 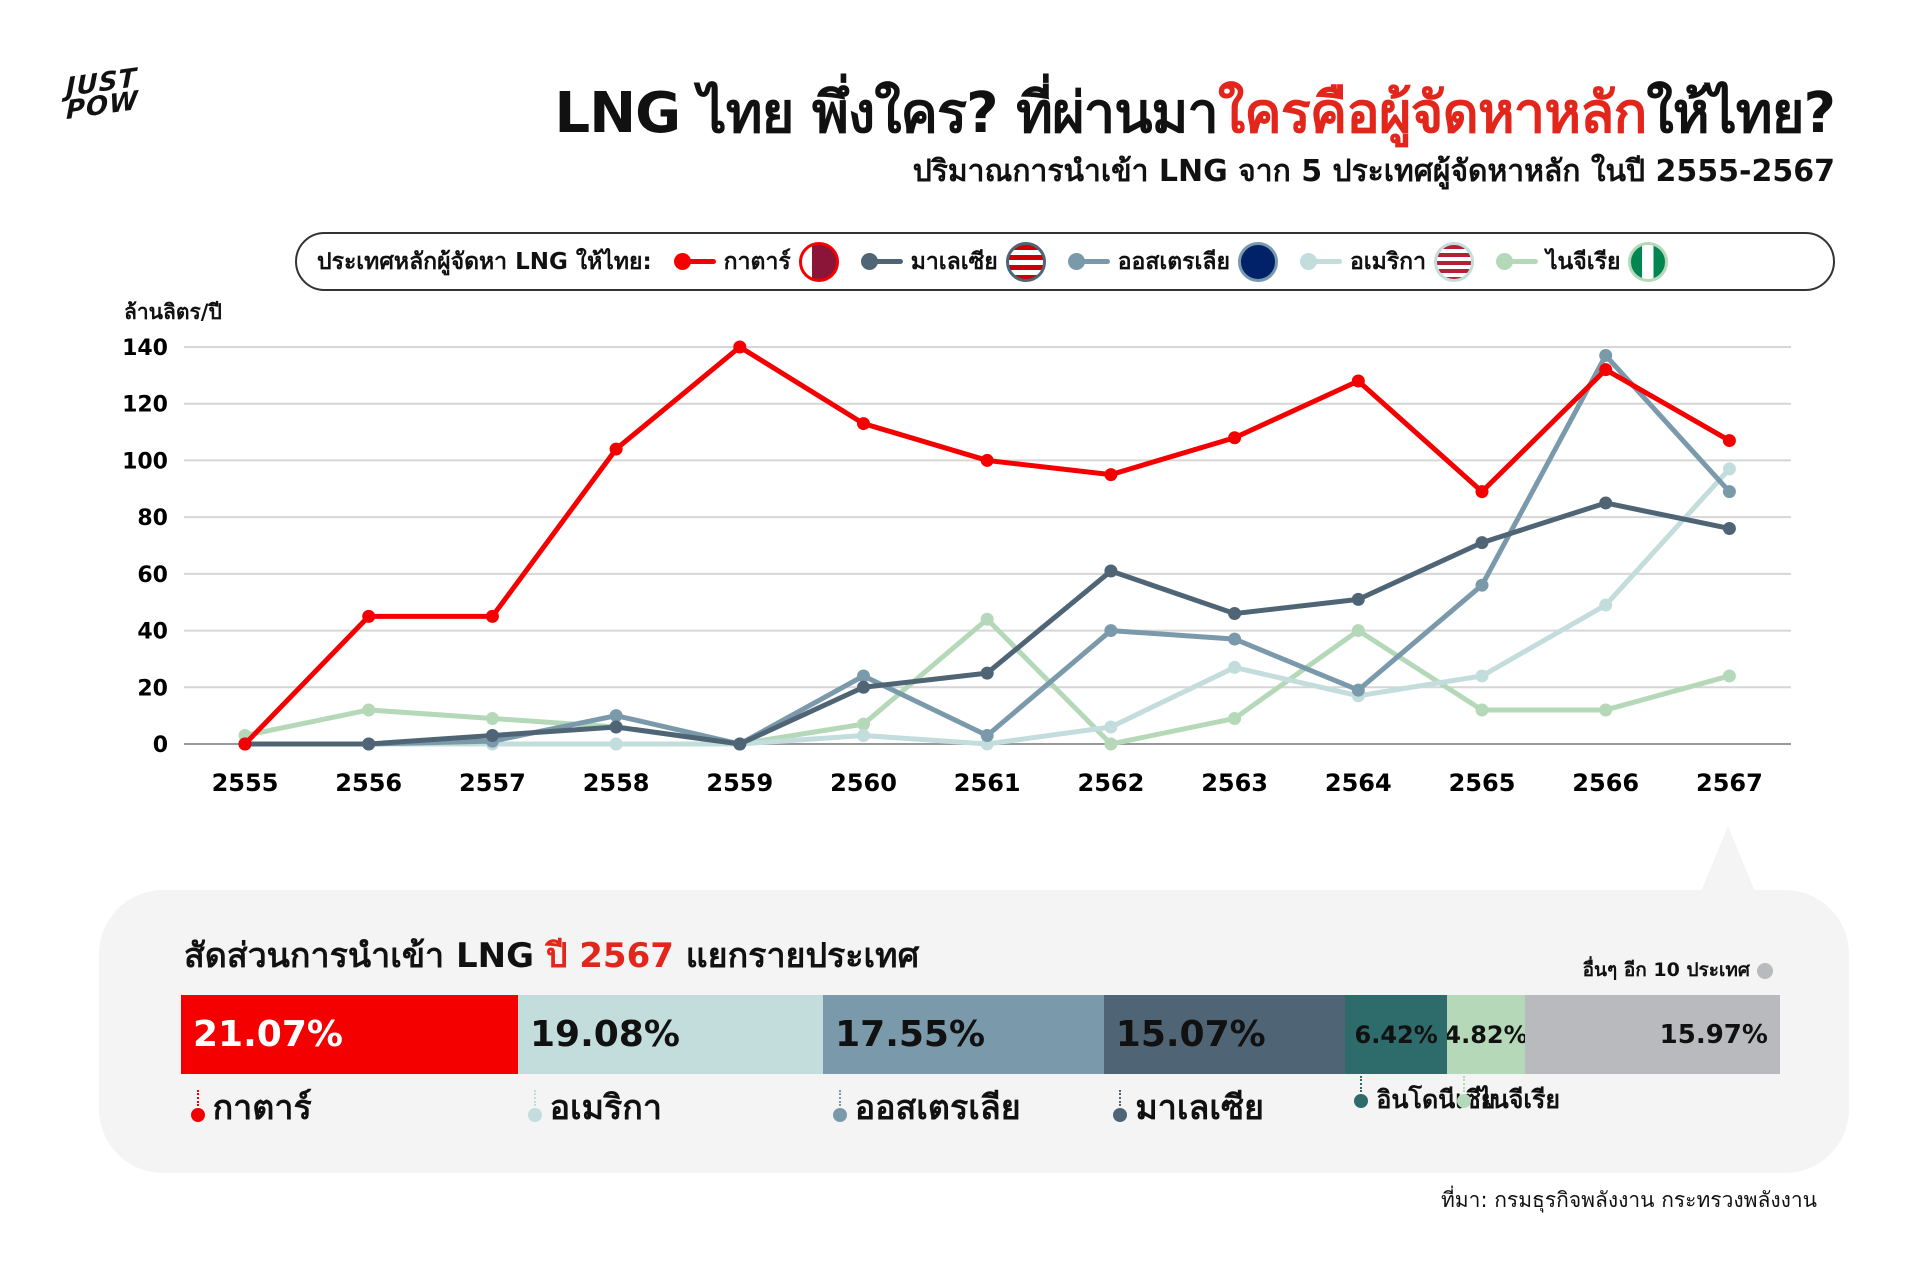 What do you see at coordinates (1234, 783) in the screenshot?
I see `x-tick-label: 2563` at bounding box center [1234, 783].